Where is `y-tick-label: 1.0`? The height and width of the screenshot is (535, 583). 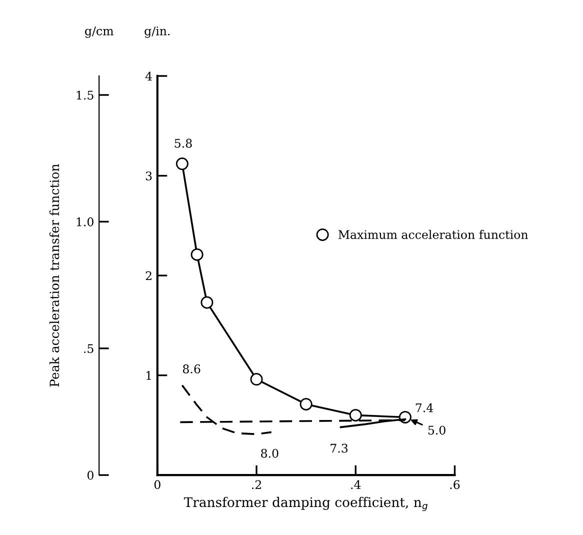
y-tick-label: 1.0 is located at coordinates (85, 221).